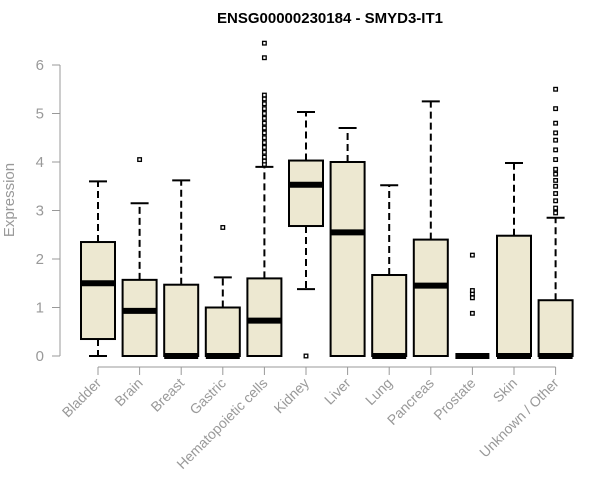  What do you see at coordinates (40, 114) in the screenshot?
I see `y-tick-label: 5` at bounding box center [40, 114].